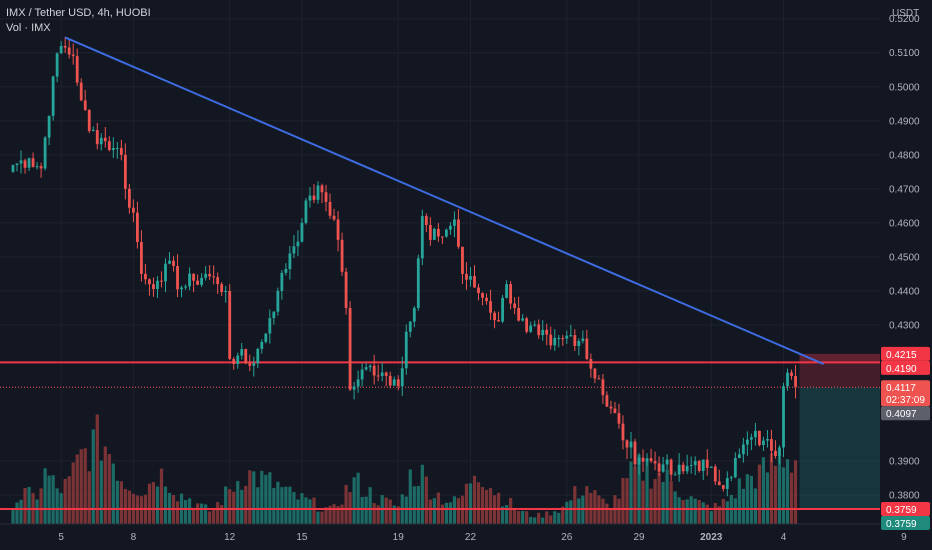 The width and height of the screenshot is (932, 550). What do you see at coordinates (839, 448) in the screenshot?
I see `profit-zone` at bounding box center [839, 448].